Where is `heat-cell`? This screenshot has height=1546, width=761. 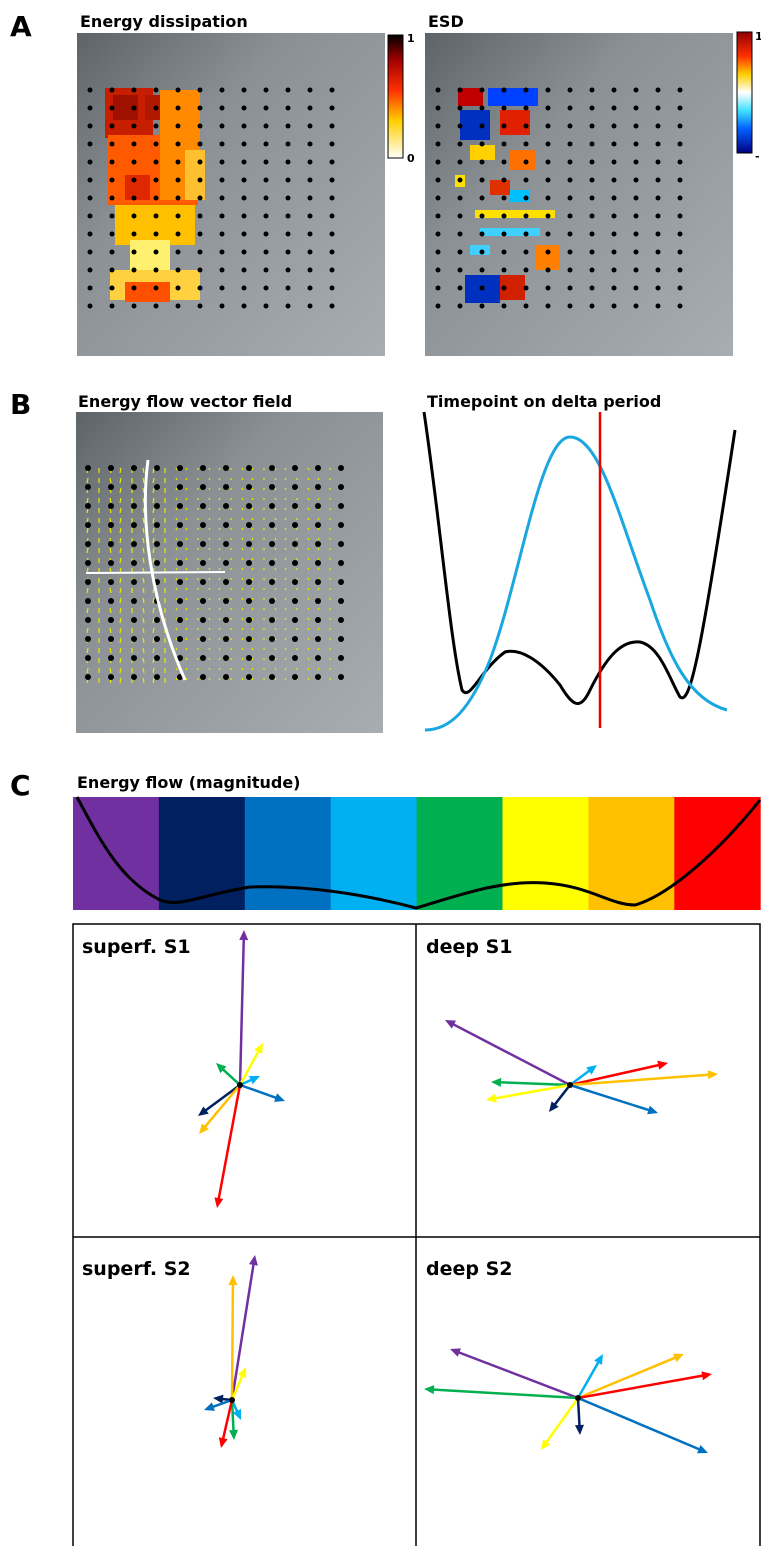
heat-cell is located at coordinates (510, 232).